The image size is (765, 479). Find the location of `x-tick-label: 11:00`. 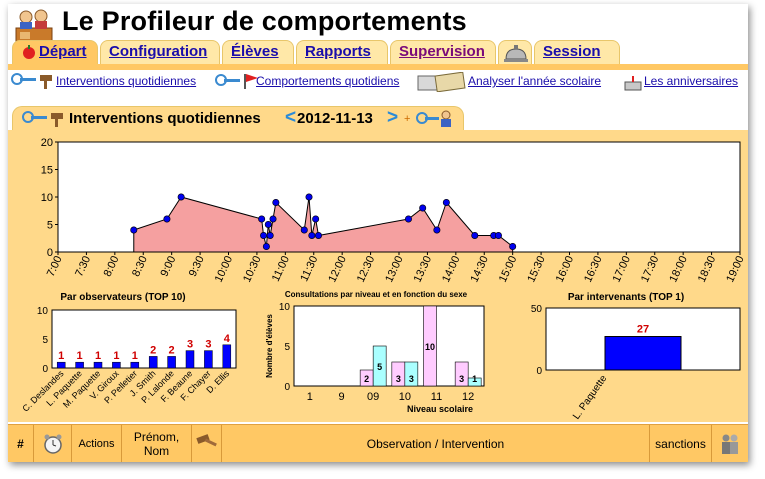

x-tick-label: 11:00 is located at coordinates (281, 268).